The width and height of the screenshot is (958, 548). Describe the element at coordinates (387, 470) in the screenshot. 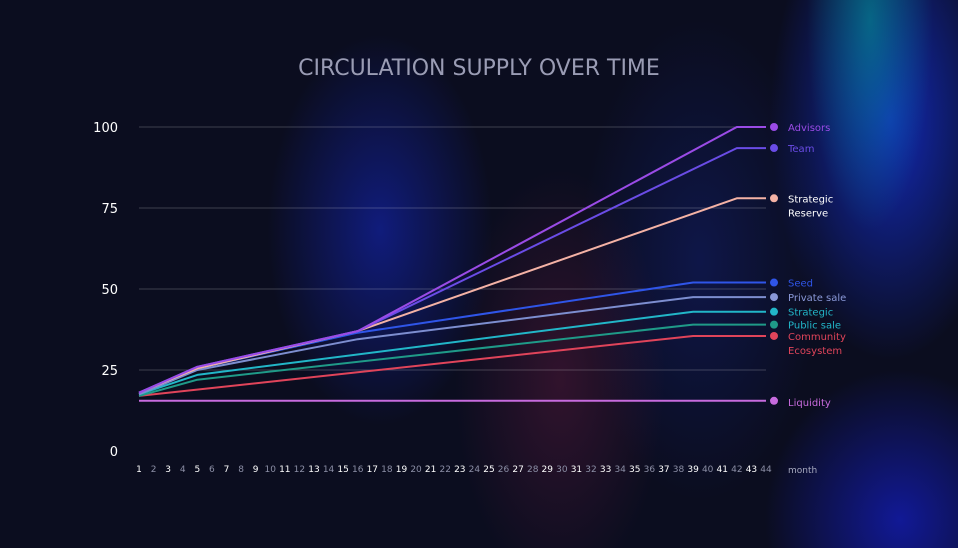

I see `x-tick-label: 18` at that location.